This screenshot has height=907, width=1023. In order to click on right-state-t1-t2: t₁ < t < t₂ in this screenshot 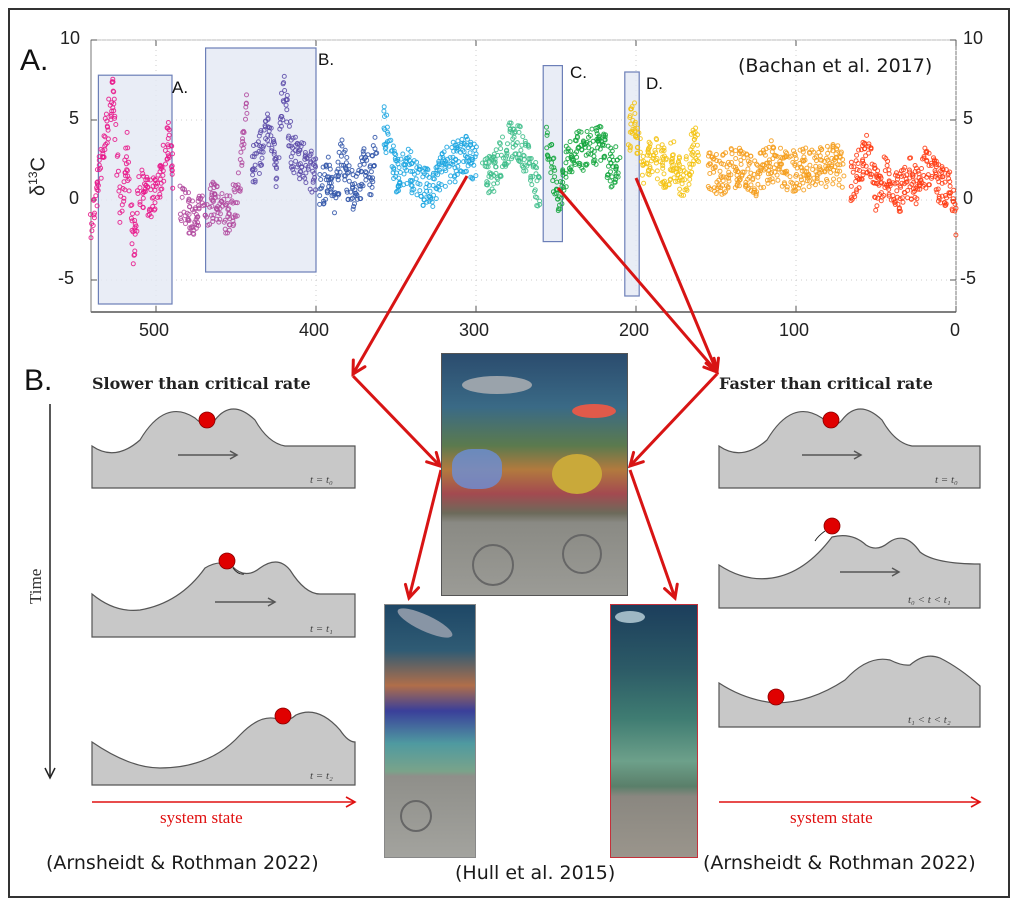, I will do `click(929, 720)`.